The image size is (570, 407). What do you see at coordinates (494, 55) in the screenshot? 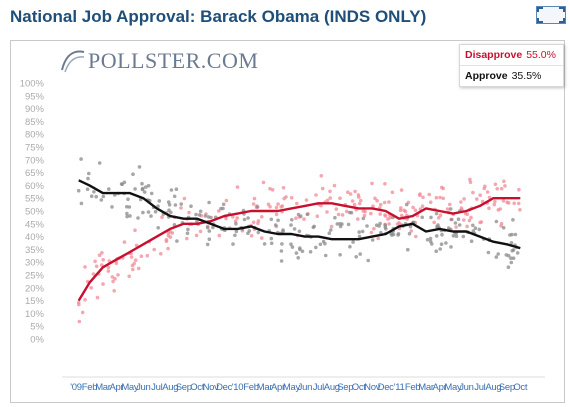
I see `legend-label: Disapprove` at bounding box center [494, 55].